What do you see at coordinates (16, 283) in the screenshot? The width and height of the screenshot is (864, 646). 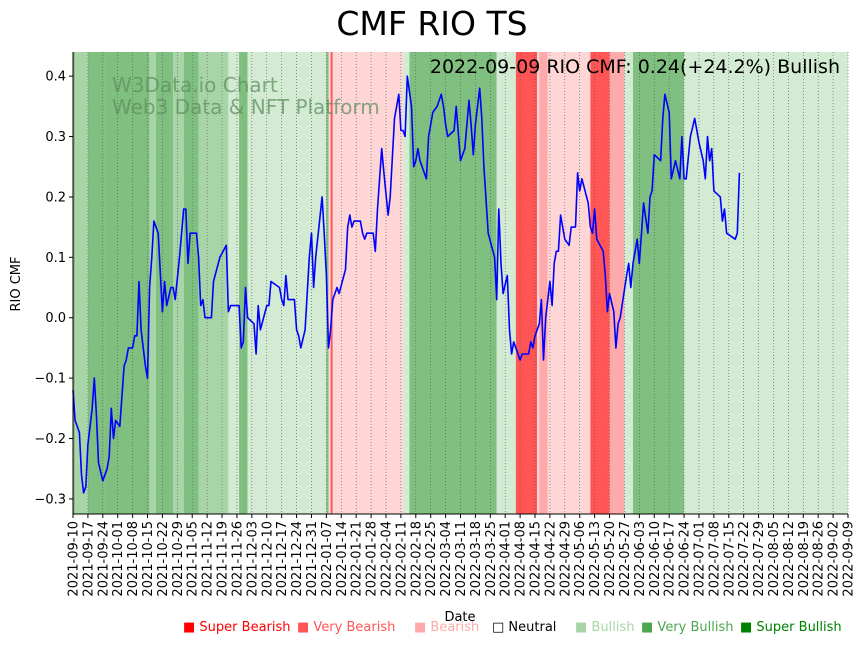 I see `y-axis-label: RIO CMF` at bounding box center [16, 283].